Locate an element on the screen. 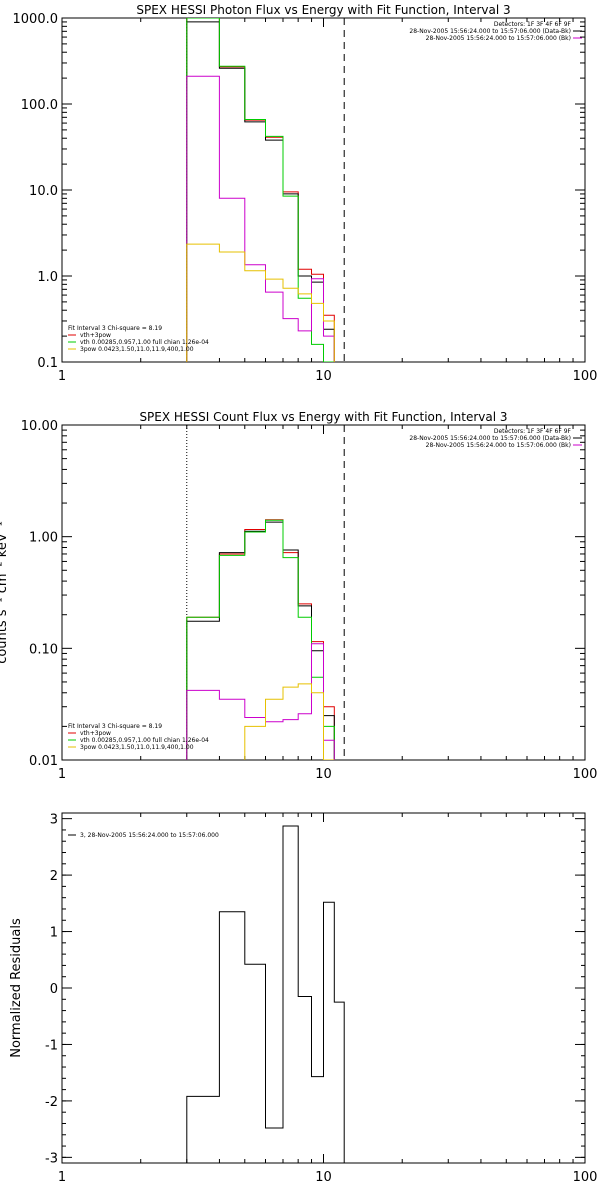 This screenshot has height=1200, width=600. y-tick-label: 10.0 is located at coordinates (43, 191).